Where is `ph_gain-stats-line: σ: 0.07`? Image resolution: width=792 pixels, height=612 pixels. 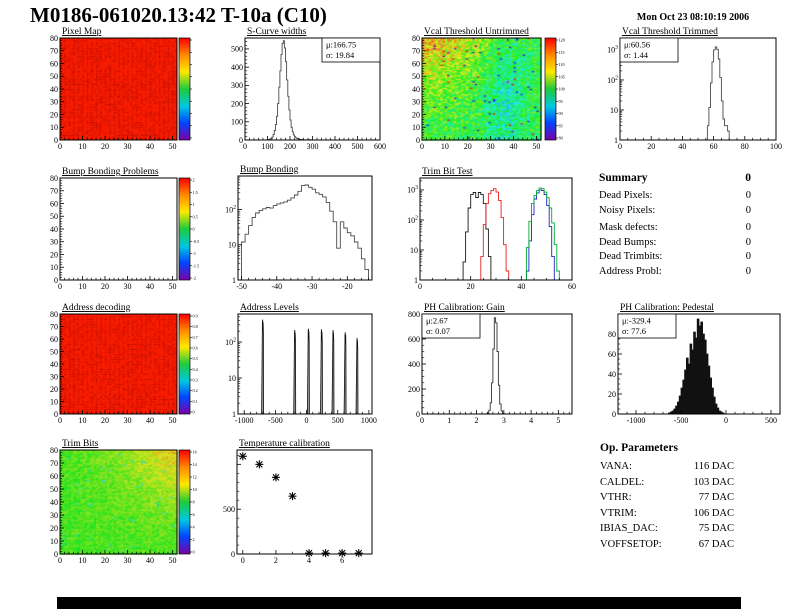
ph_gain-stats-line: σ: 0.07 is located at coordinates (438, 331).